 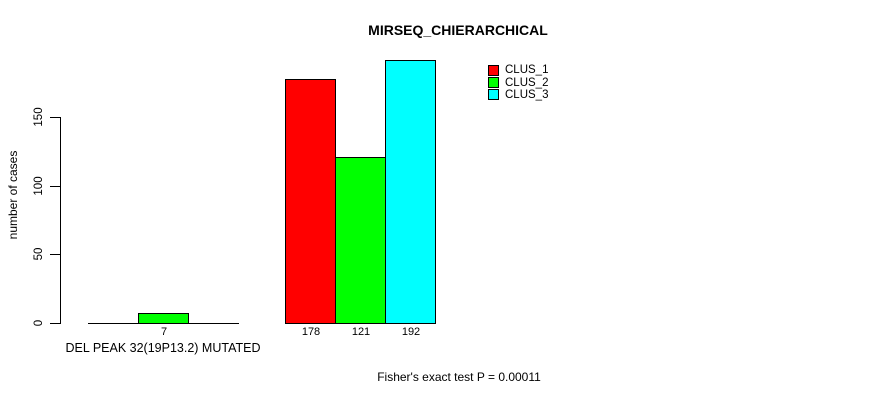 I want to click on legend: CLUS_1 CLUS_2 CLUS_3, so click(x=518, y=82).